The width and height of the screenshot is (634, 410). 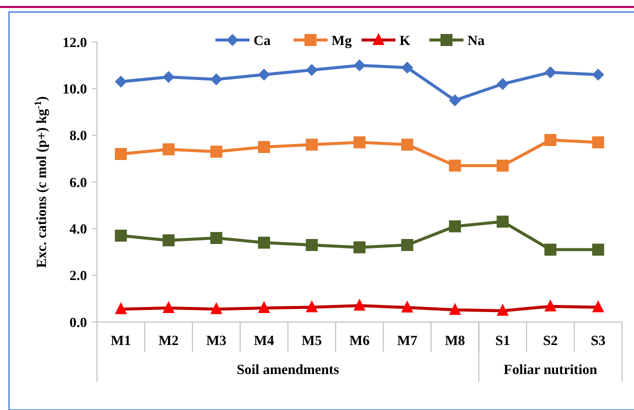 What do you see at coordinates (168, 341) in the screenshot?
I see `x-tick-label: M2` at bounding box center [168, 341].